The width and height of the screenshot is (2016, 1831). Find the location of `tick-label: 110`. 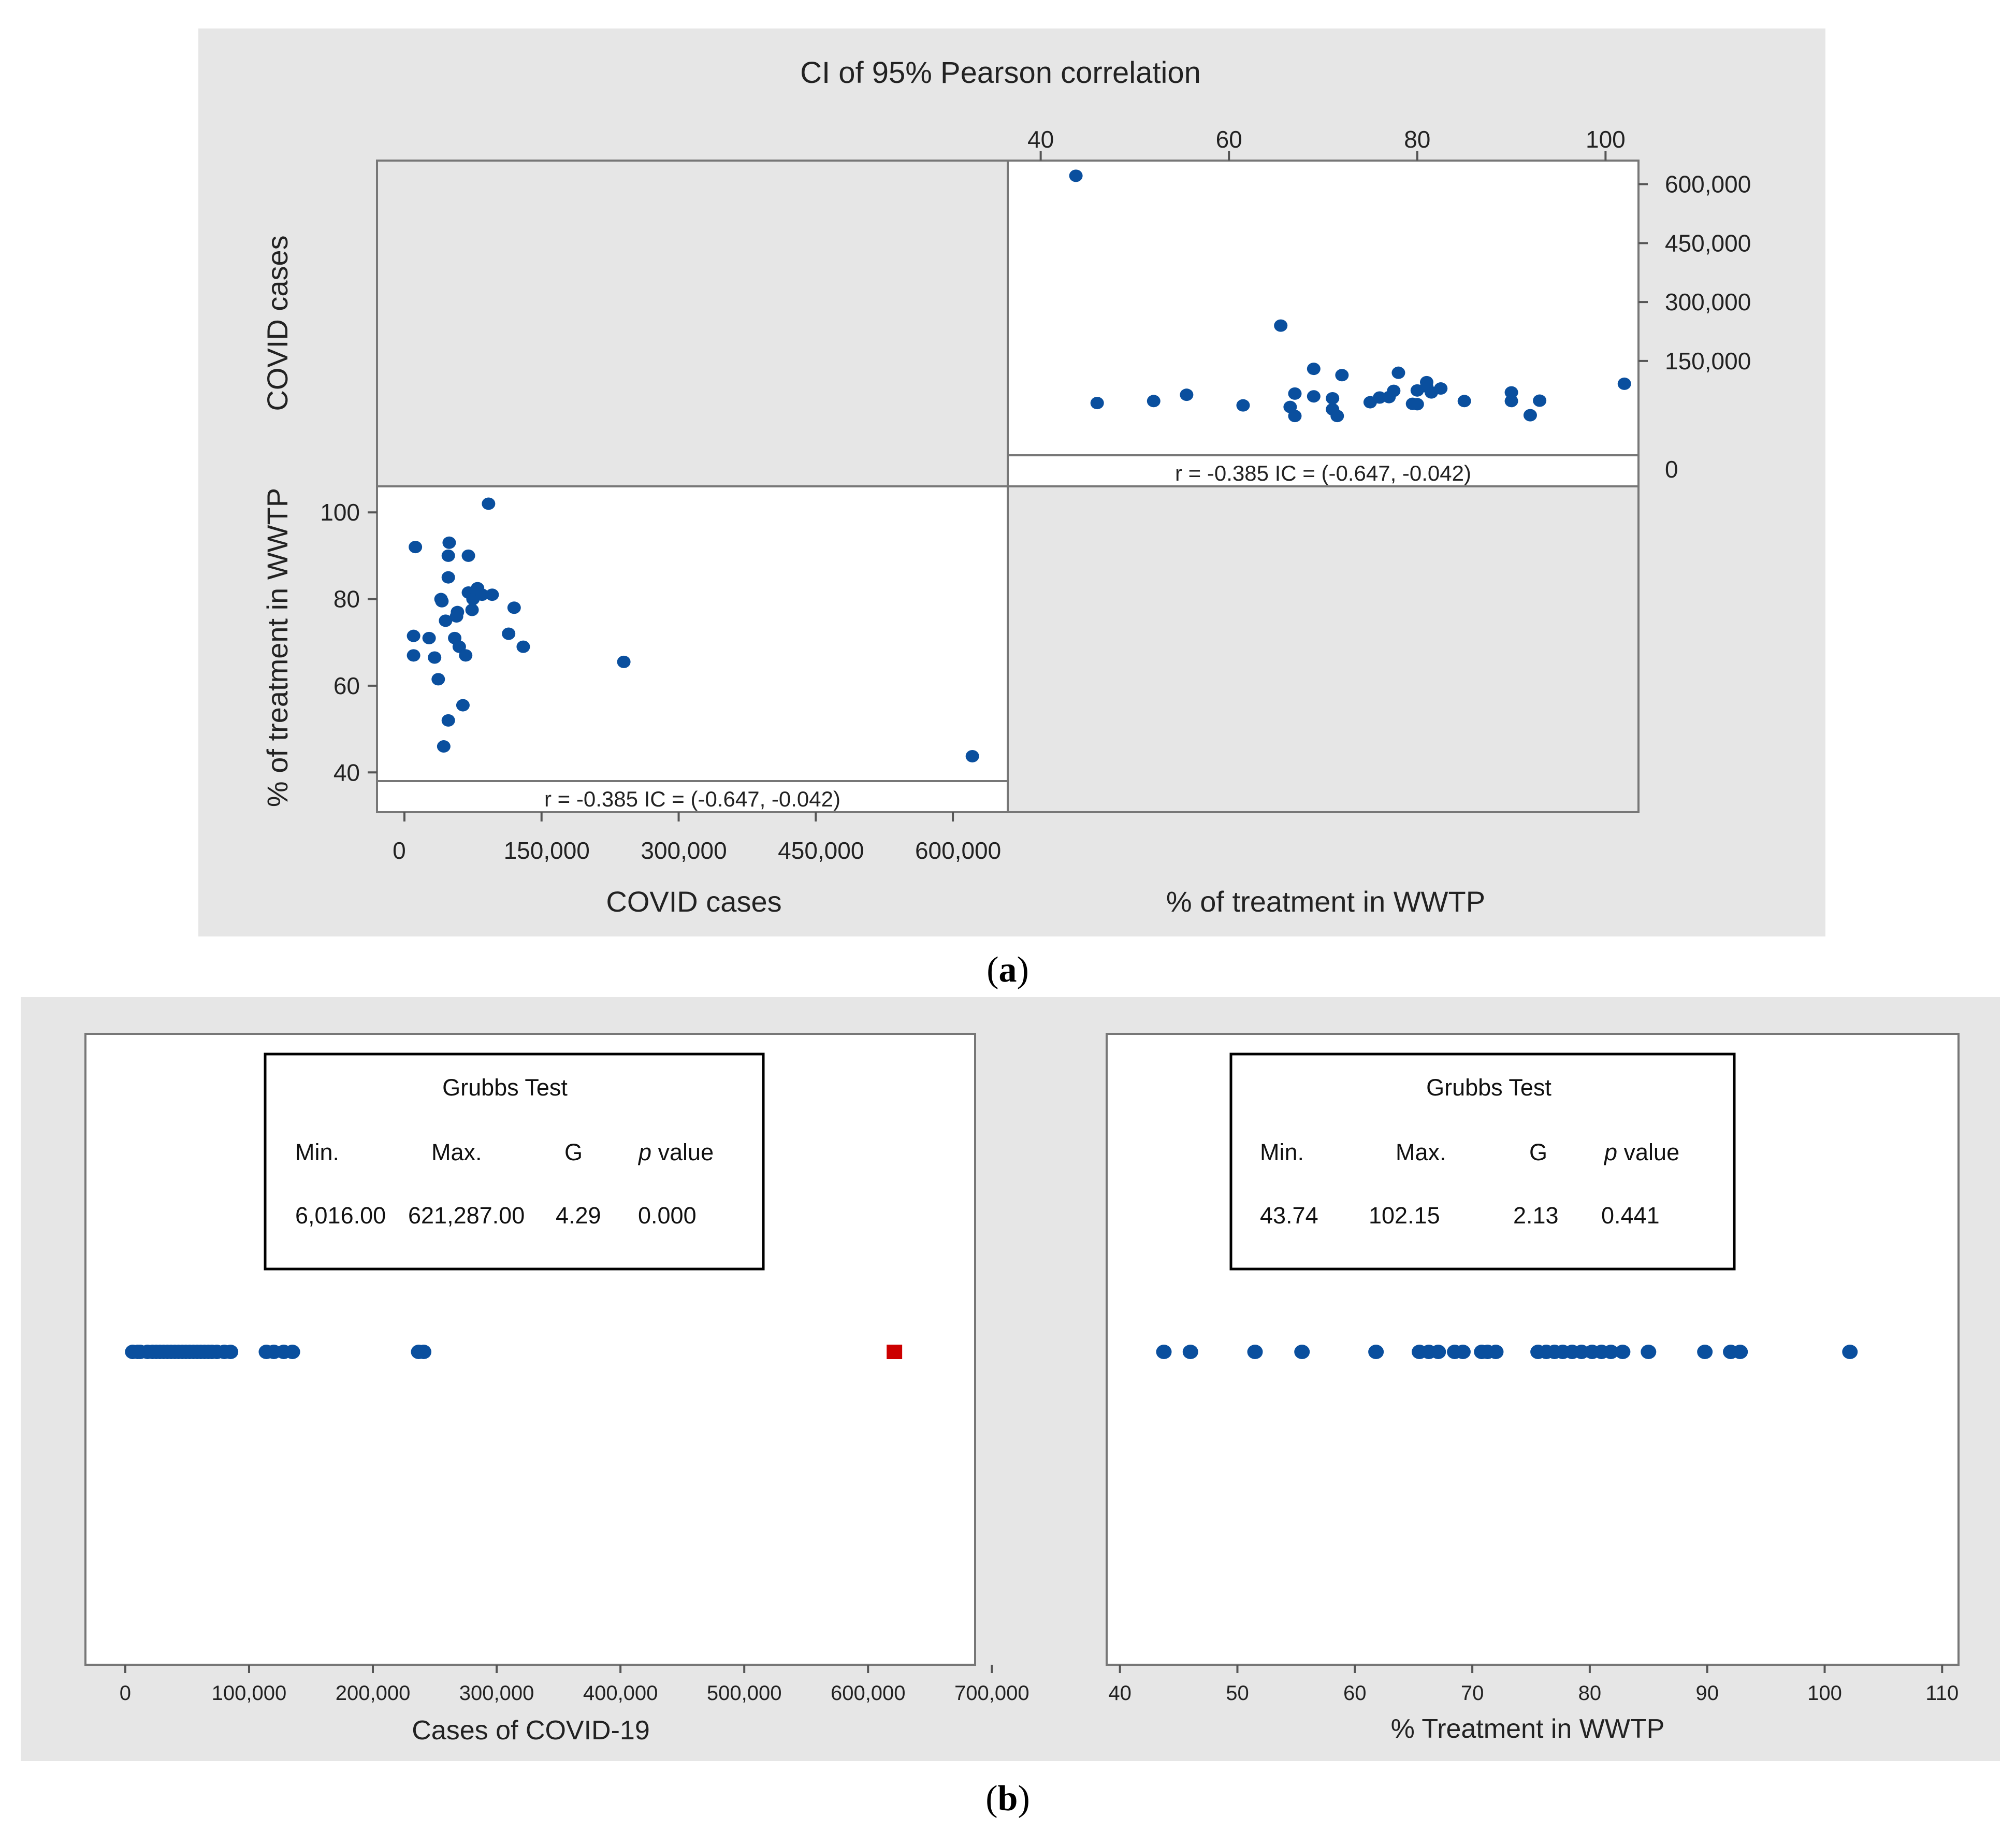

tick-label: 110 is located at coordinates (1942, 1693).